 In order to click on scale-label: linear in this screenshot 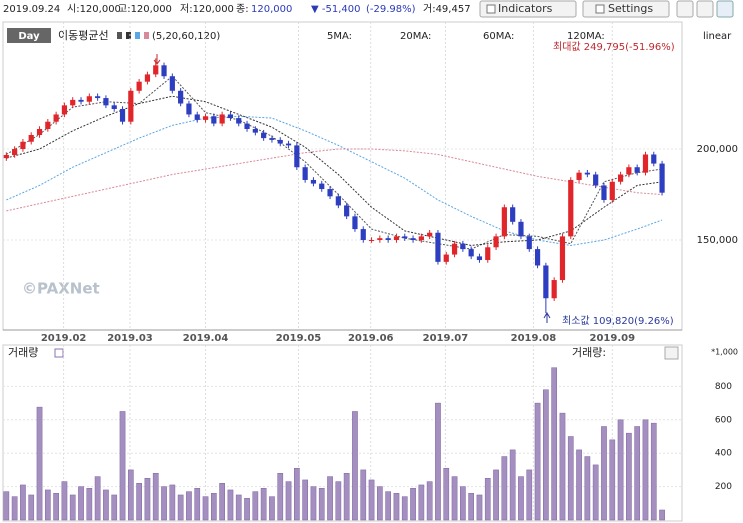, I will do `click(717, 36)`.